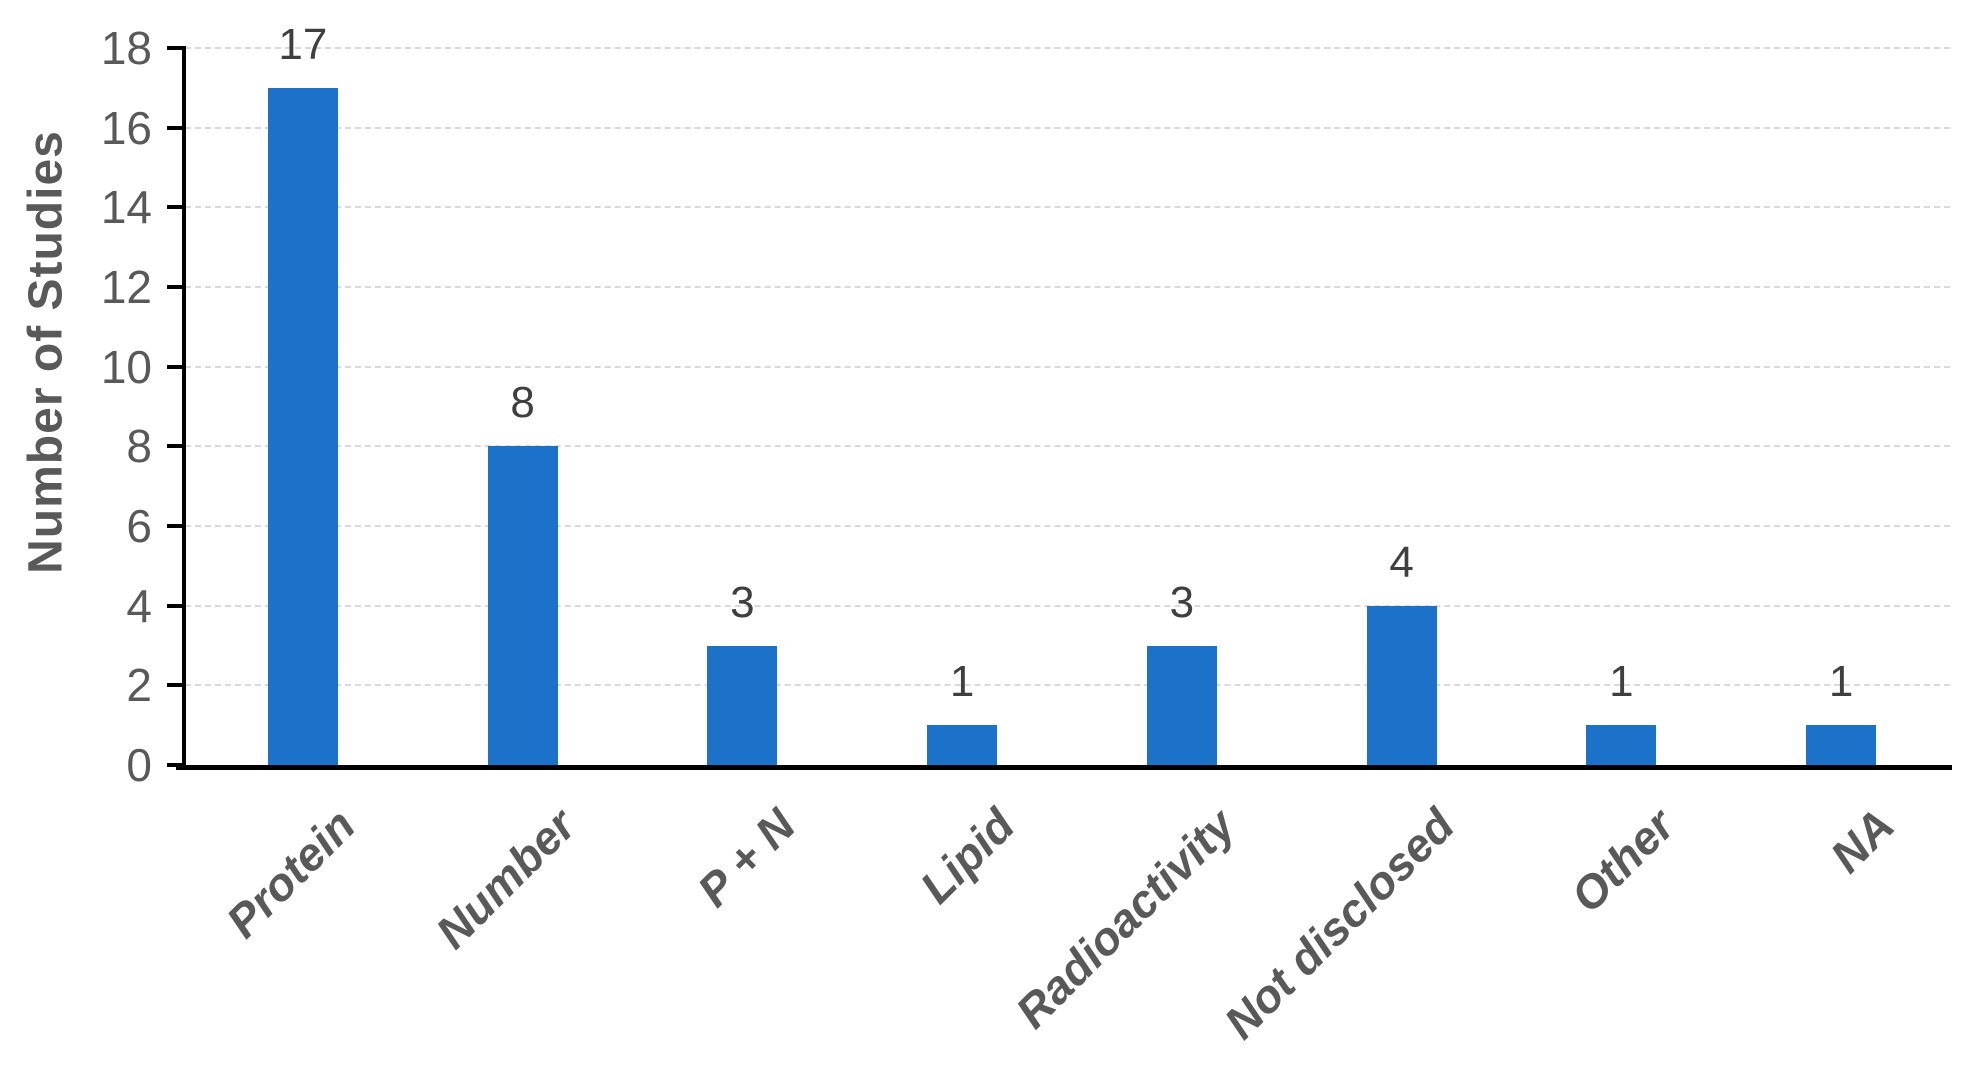 This screenshot has width=1980, height=1065. What do you see at coordinates (126, 48) in the screenshot?
I see `y-tick-label: 18` at bounding box center [126, 48].